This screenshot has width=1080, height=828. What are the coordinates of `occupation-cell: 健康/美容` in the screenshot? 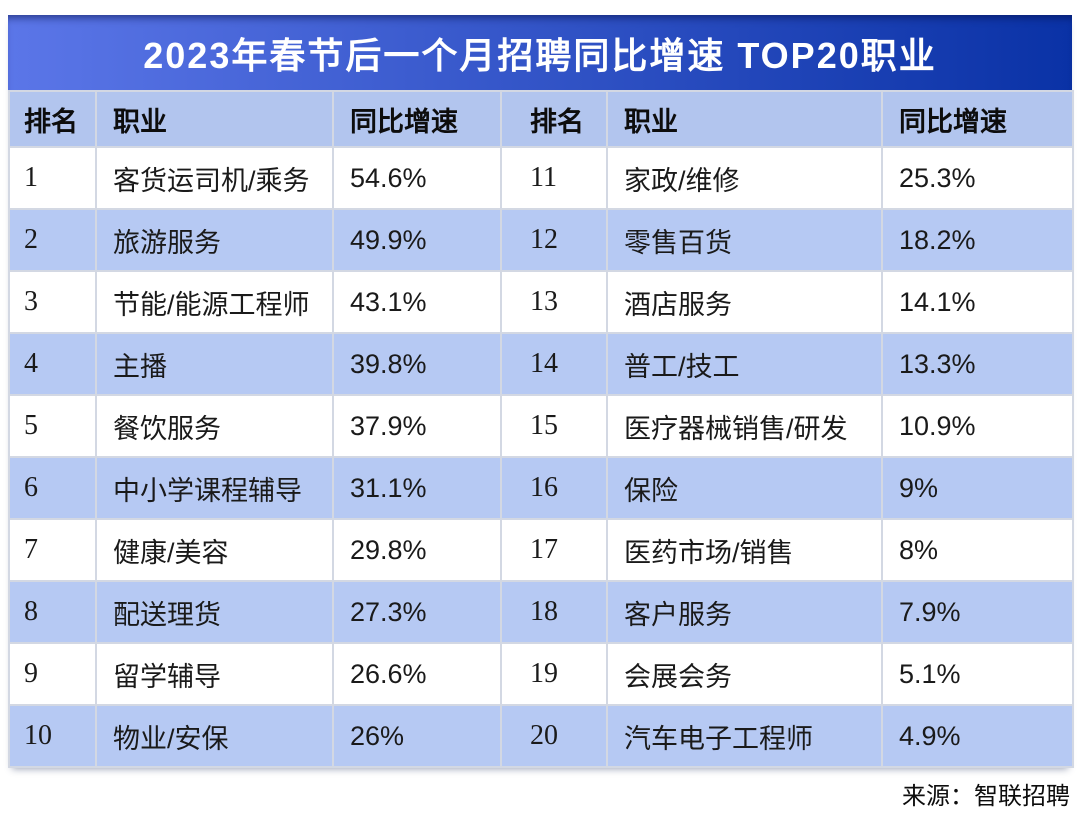 It's located at (214, 550).